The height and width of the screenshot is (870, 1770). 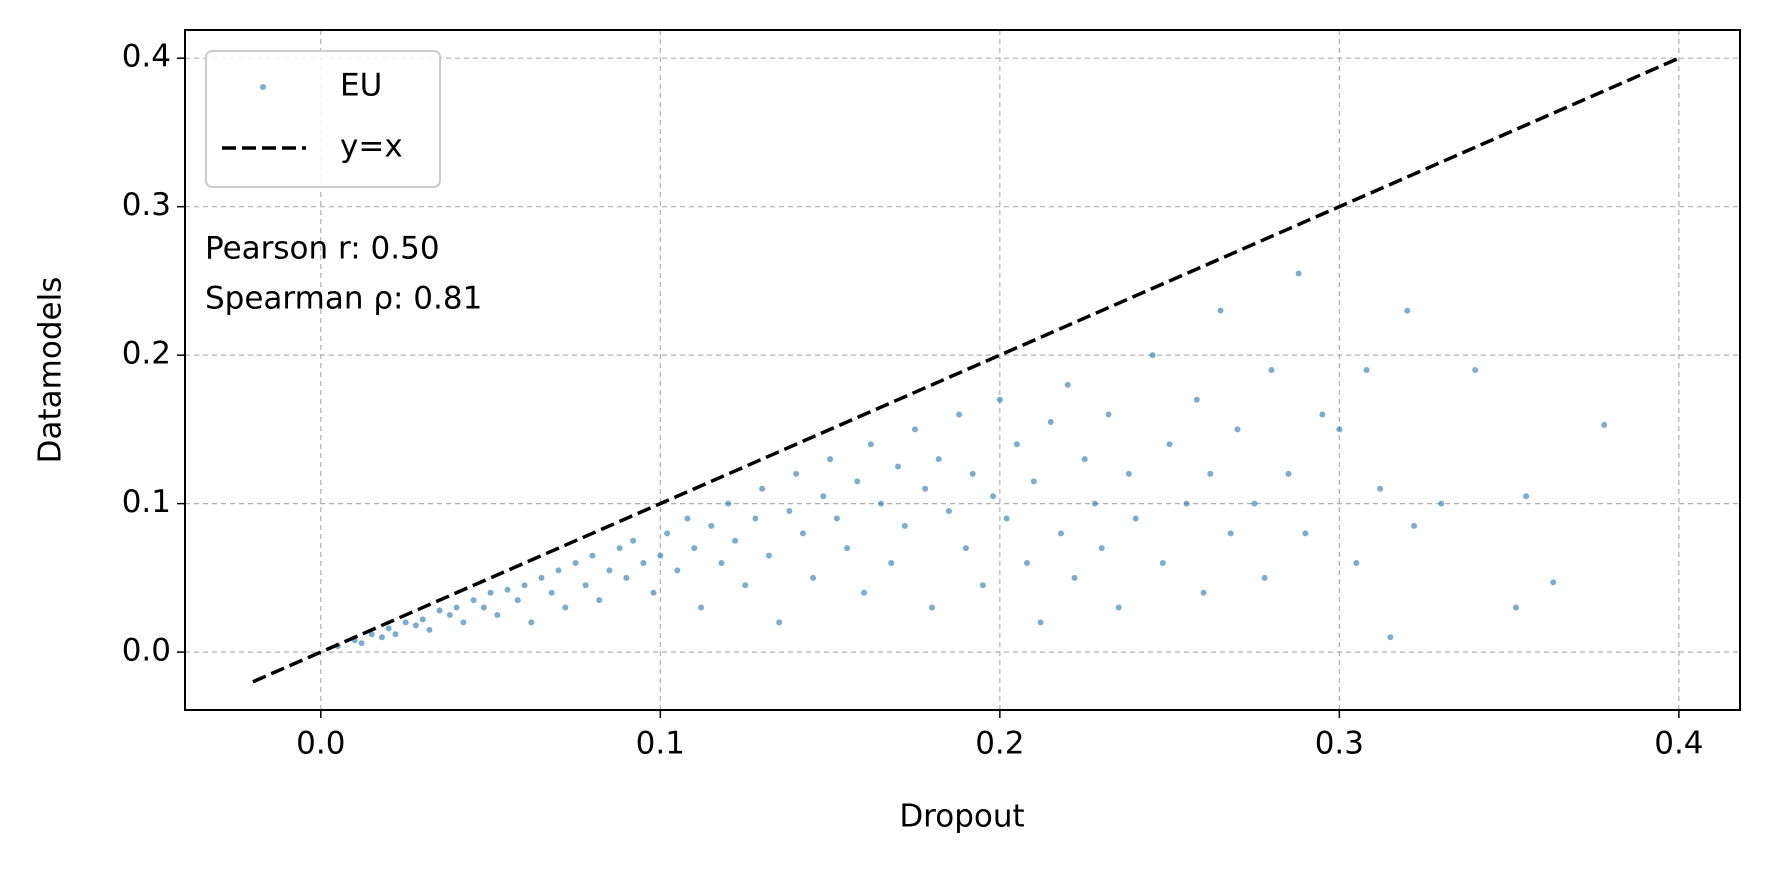 What do you see at coordinates (146, 651) in the screenshot?
I see `y-tick-label: 0.0` at bounding box center [146, 651].